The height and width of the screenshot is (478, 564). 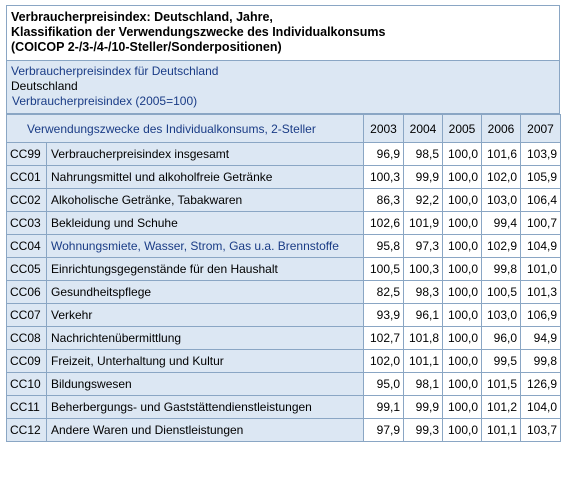 What do you see at coordinates (26, 292) in the screenshot?
I see `row-code: CC06` at bounding box center [26, 292].